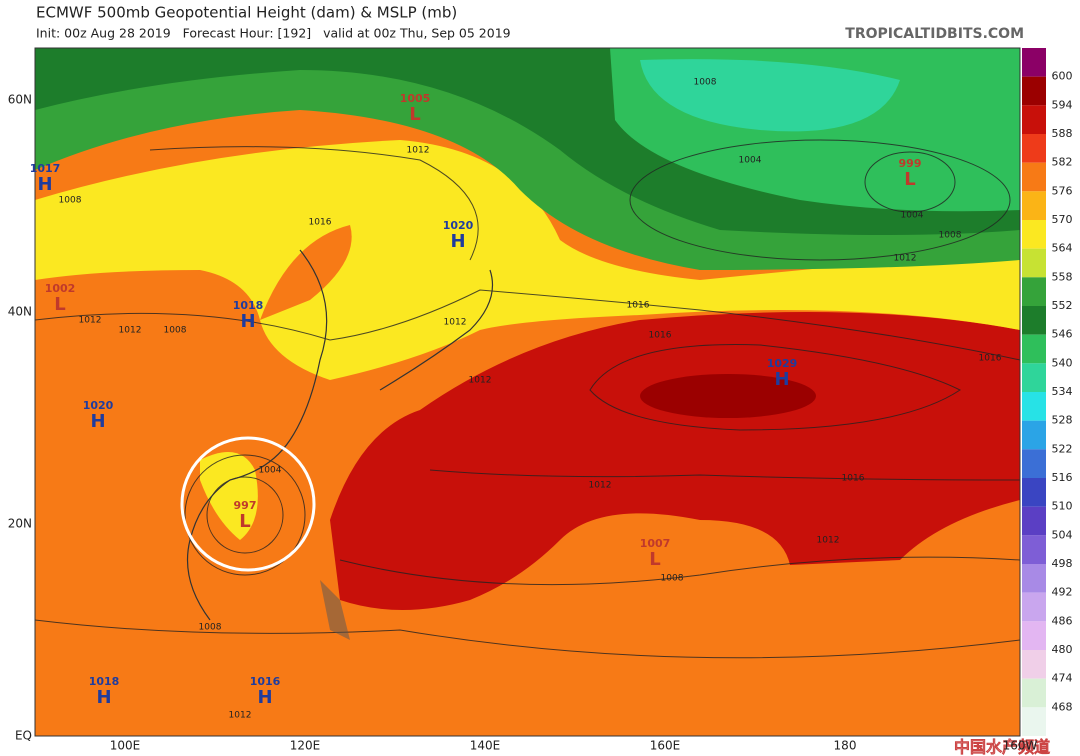 The height and width of the screenshot is (756, 1080). What do you see at coordinates (1062, 362) in the screenshot?
I see `colorbar-label: 540` at bounding box center [1062, 362].